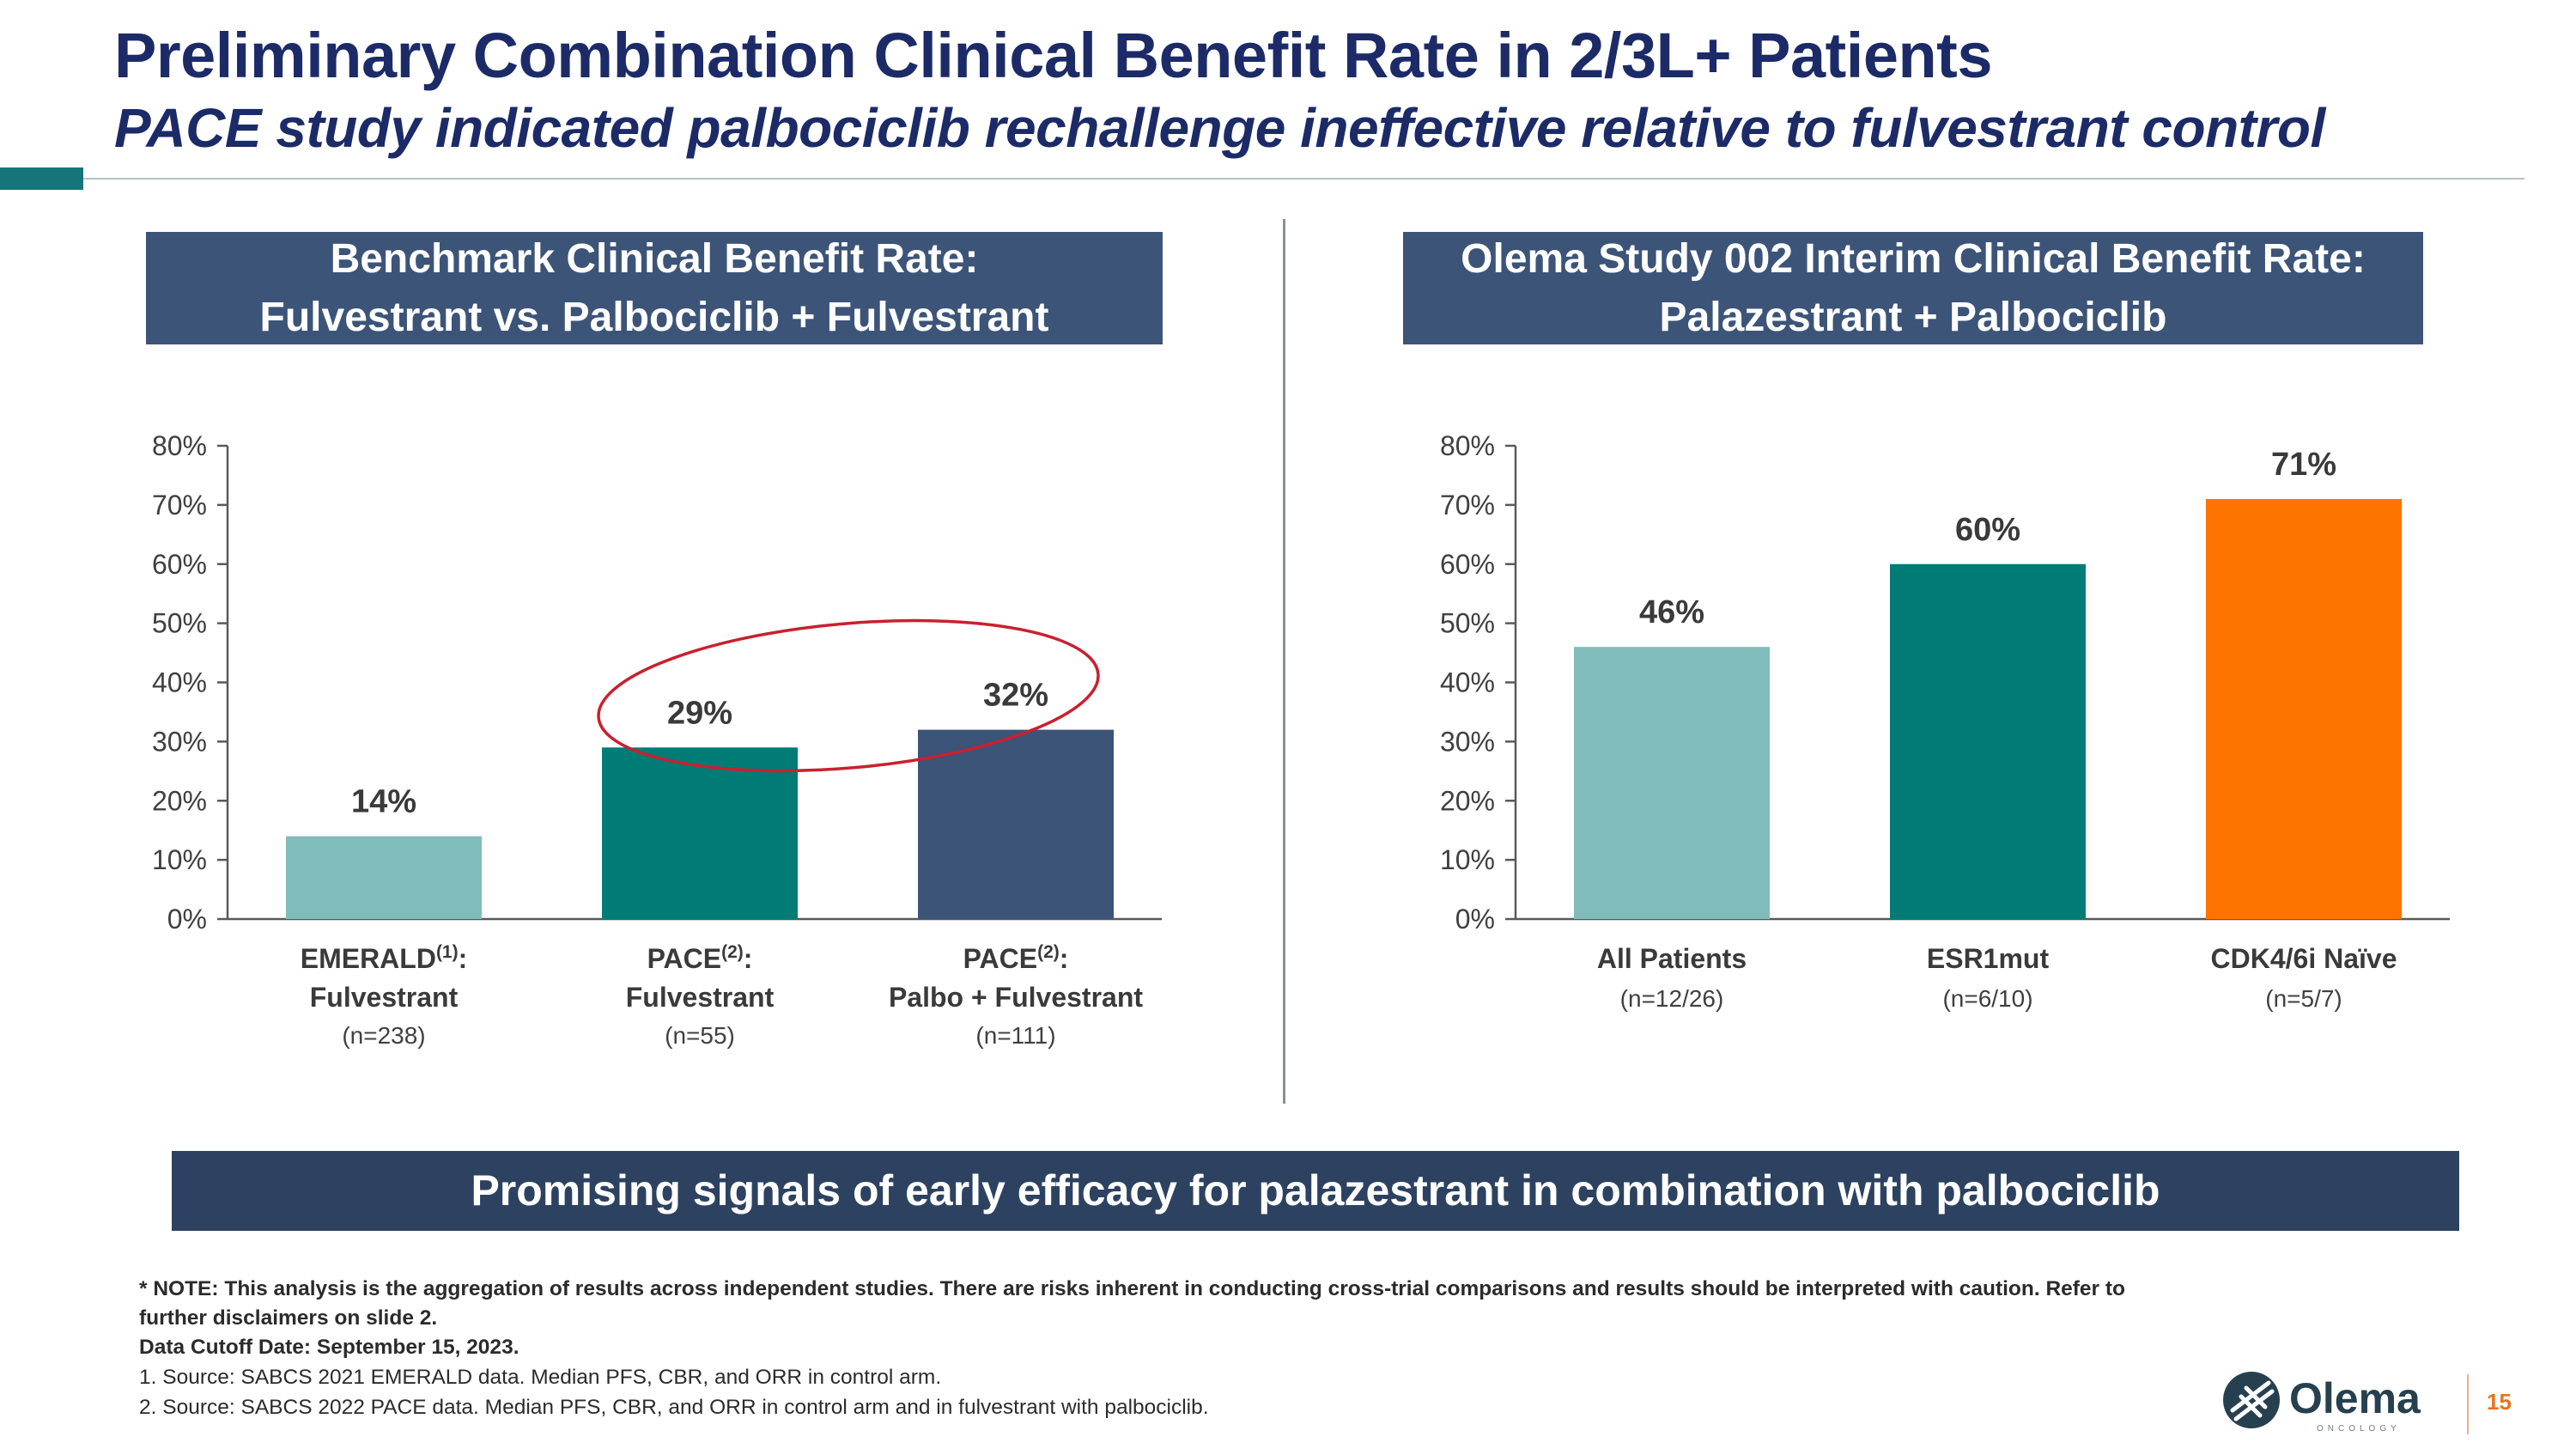 The height and width of the screenshot is (1449, 2576). I want to click on olema-category-n-1: (n=12/26), so click(1672, 998).